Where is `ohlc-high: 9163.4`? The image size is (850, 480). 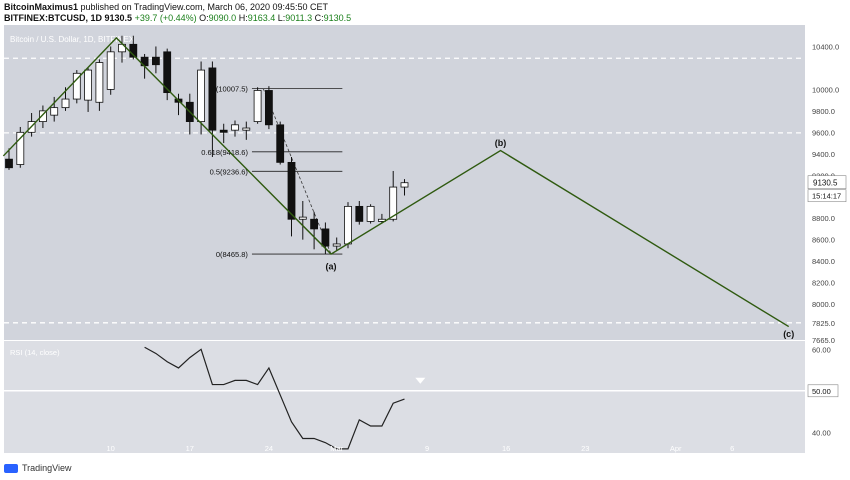 ohlc-high: 9163.4 is located at coordinates (261, 18).